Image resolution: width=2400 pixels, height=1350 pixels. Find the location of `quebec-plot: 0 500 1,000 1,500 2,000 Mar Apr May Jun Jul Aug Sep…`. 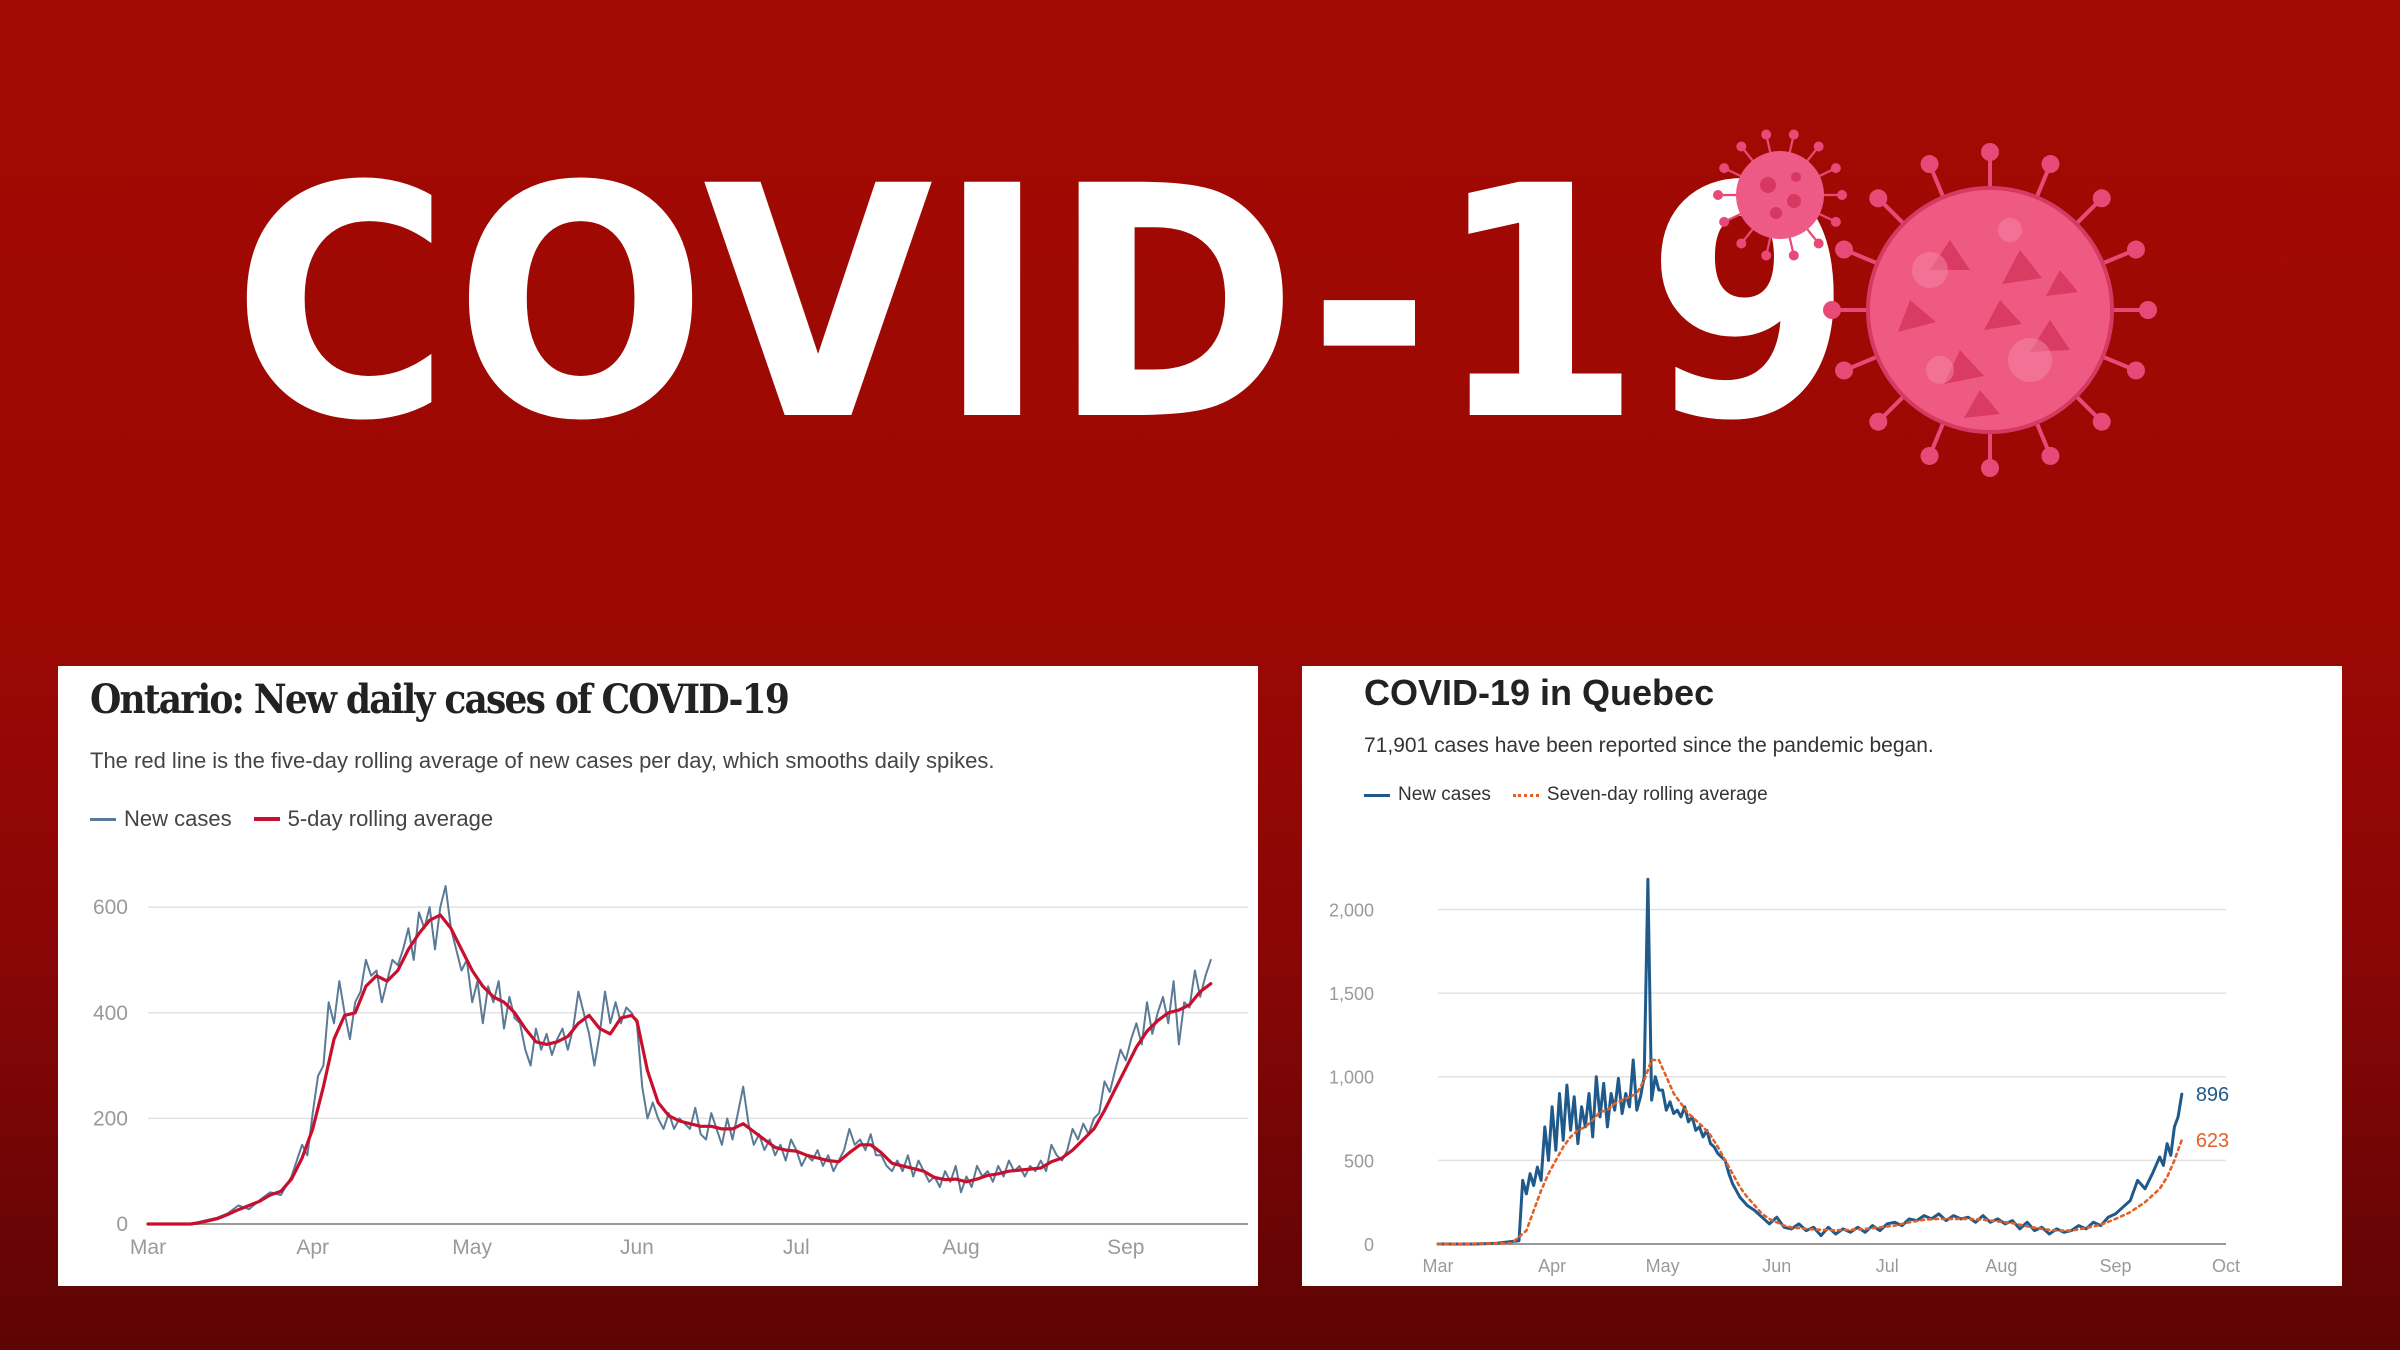

quebec-plot: 0 500 1,000 1,500 2,000 Mar Apr May Jun Jul Aug Sep… is located at coordinates (1784, 1076).